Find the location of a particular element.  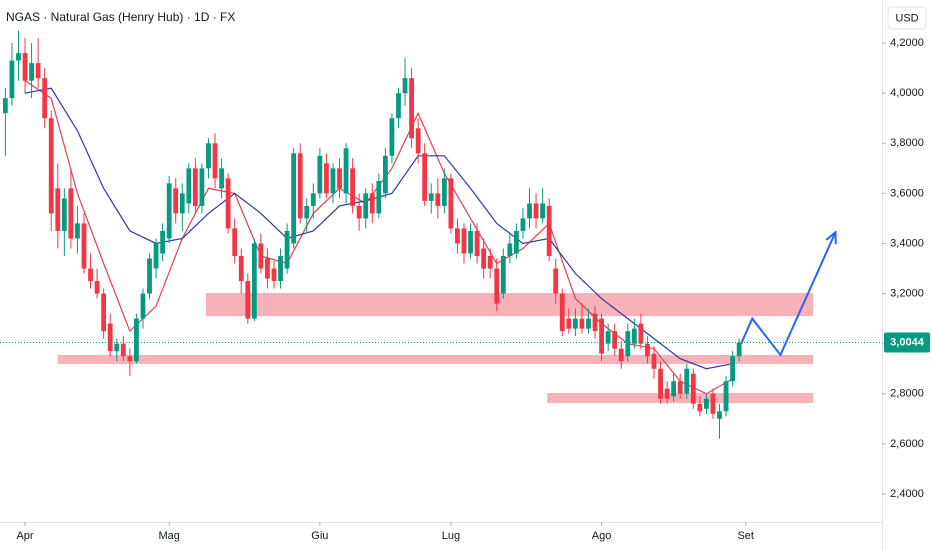

y-tick-label: 3,2000 is located at coordinates (907, 293).